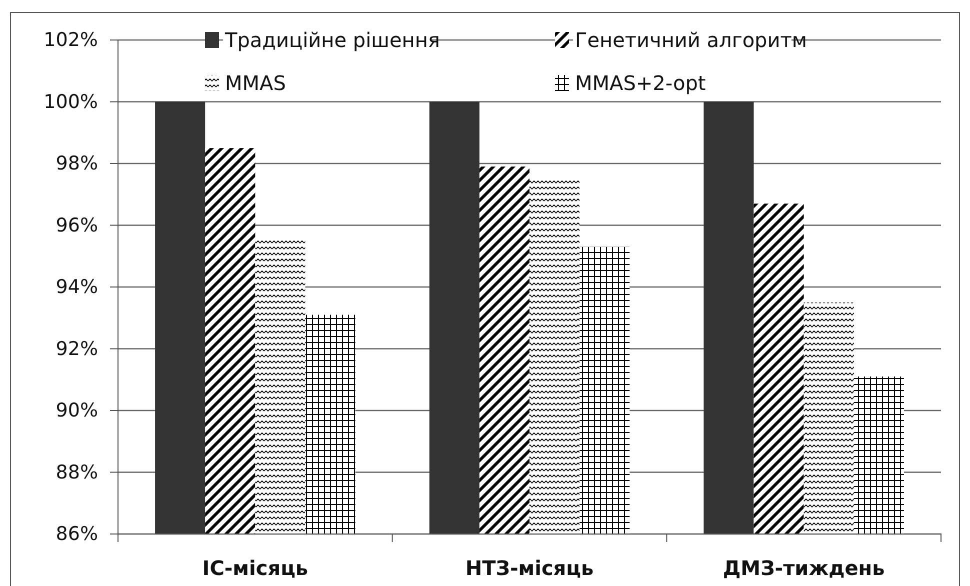 The height and width of the screenshot is (586, 970). I want to click on legend-label: Генетичний алгоритм, so click(691, 40).